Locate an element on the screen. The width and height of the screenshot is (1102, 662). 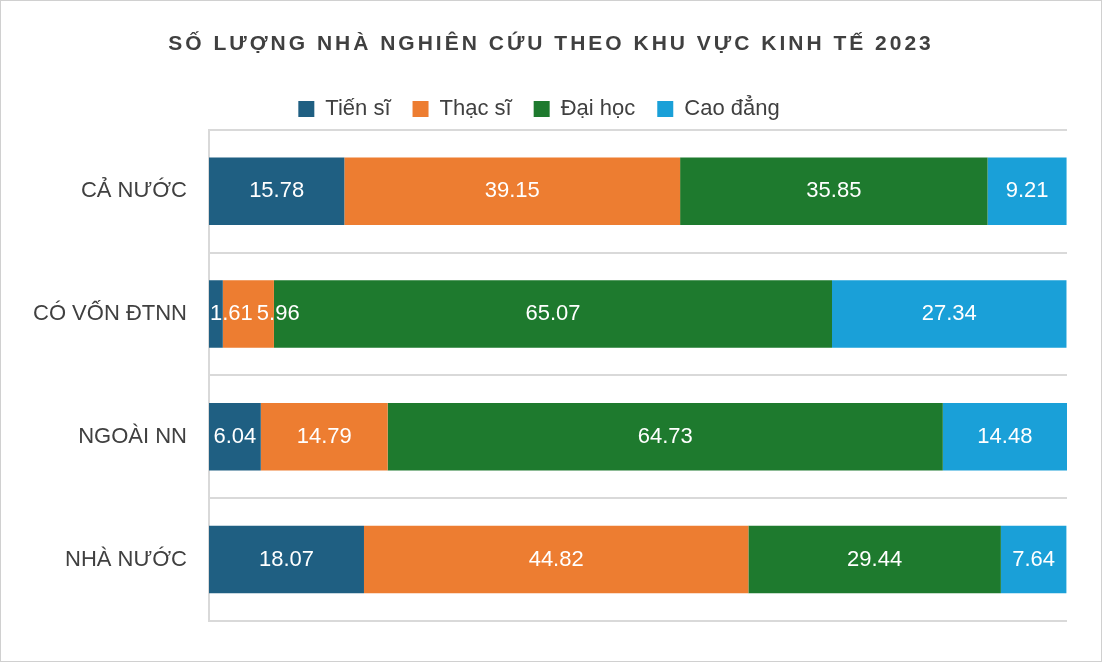
legend-label: Cao đẳng is located at coordinates (732, 108).